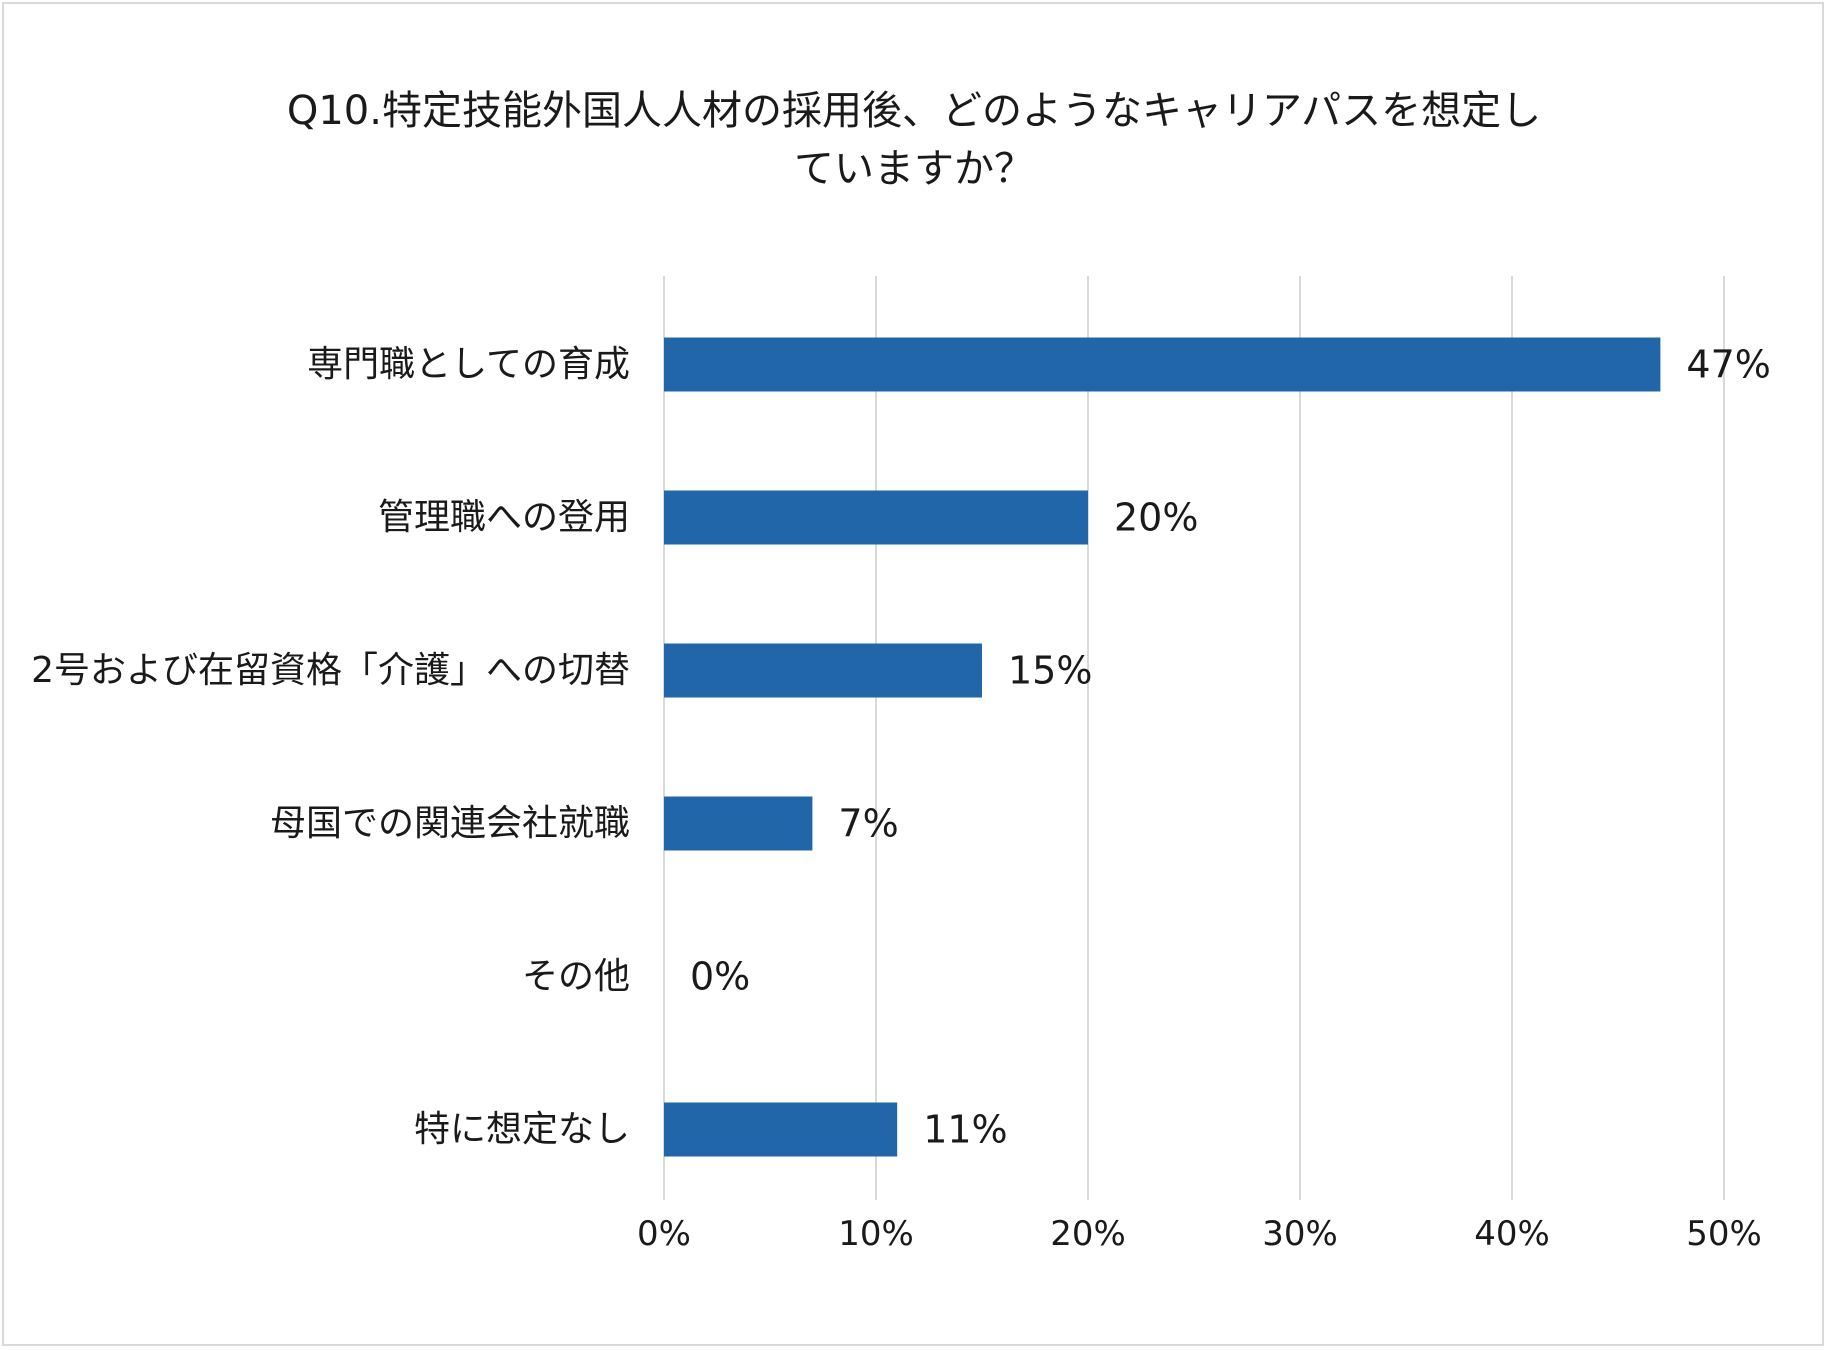 This screenshot has width=1828, height=1350. I want to click on value-label: 11%, so click(965, 1130).